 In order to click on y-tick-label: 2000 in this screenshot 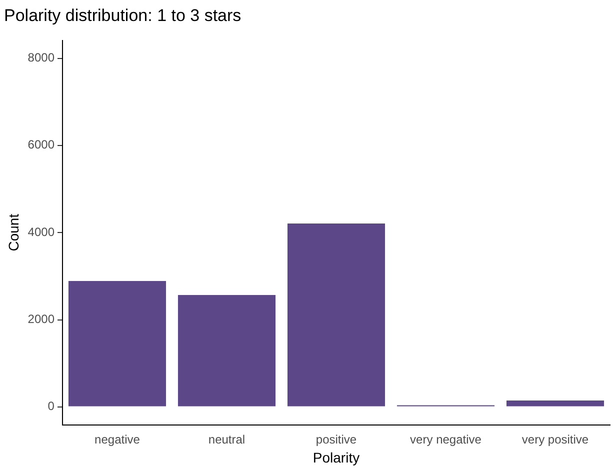, I will do `click(41, 319)`.